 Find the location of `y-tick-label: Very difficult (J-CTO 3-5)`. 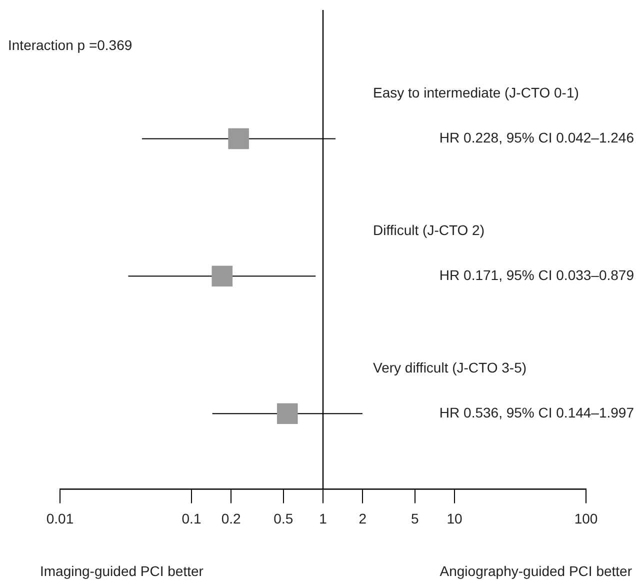

y-tick-label: Very difficult (J-CTO 3-5) is located at coordinates (450, 367).